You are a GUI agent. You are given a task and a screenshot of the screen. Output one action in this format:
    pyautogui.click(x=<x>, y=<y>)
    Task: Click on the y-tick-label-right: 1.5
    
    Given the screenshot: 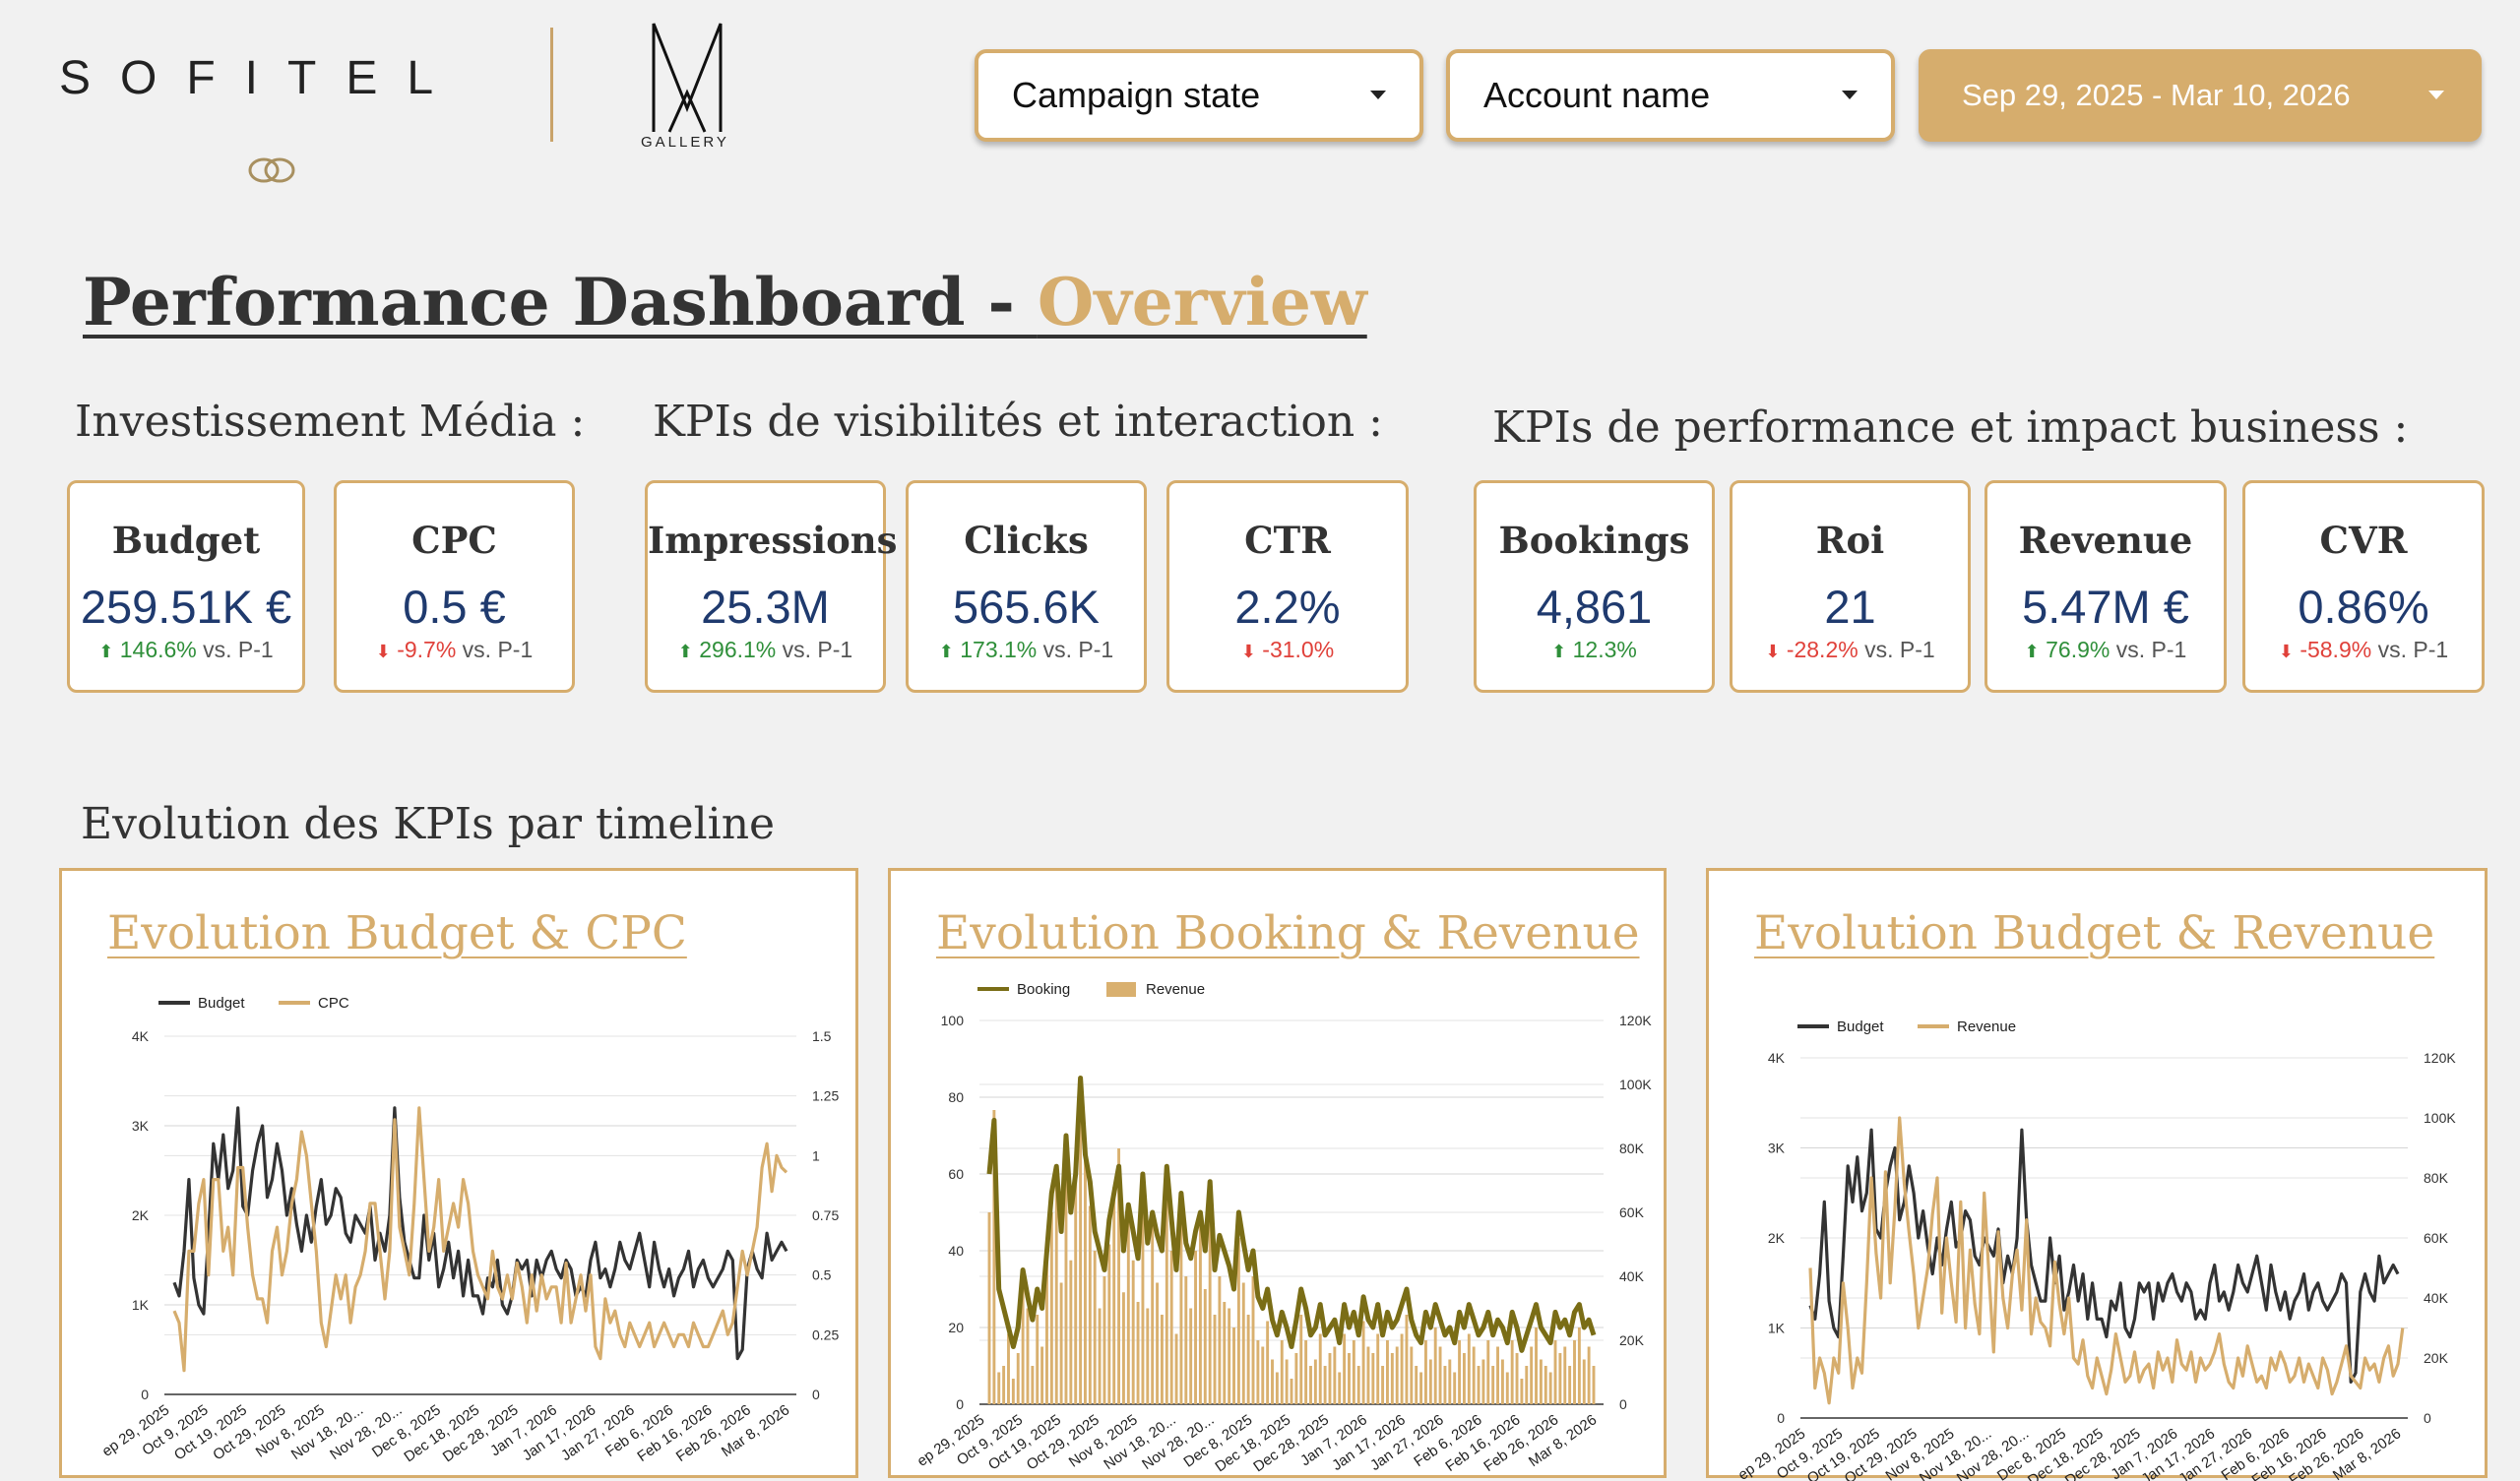 What is the action you would take?
    pyautogui.click(x=822, y=1036)
    